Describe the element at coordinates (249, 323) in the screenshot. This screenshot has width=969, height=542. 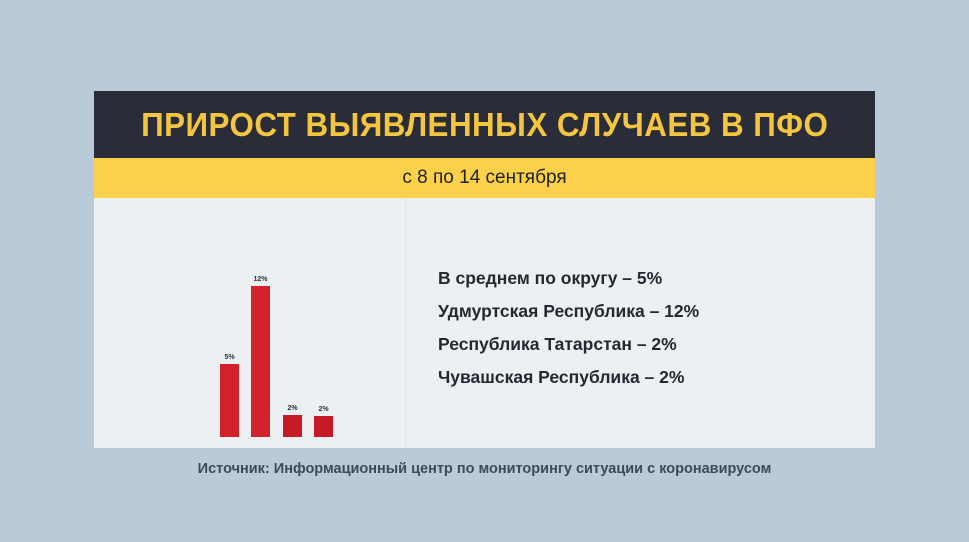
I see `bar-chart: 5% 12% 2% 2%` at that location.